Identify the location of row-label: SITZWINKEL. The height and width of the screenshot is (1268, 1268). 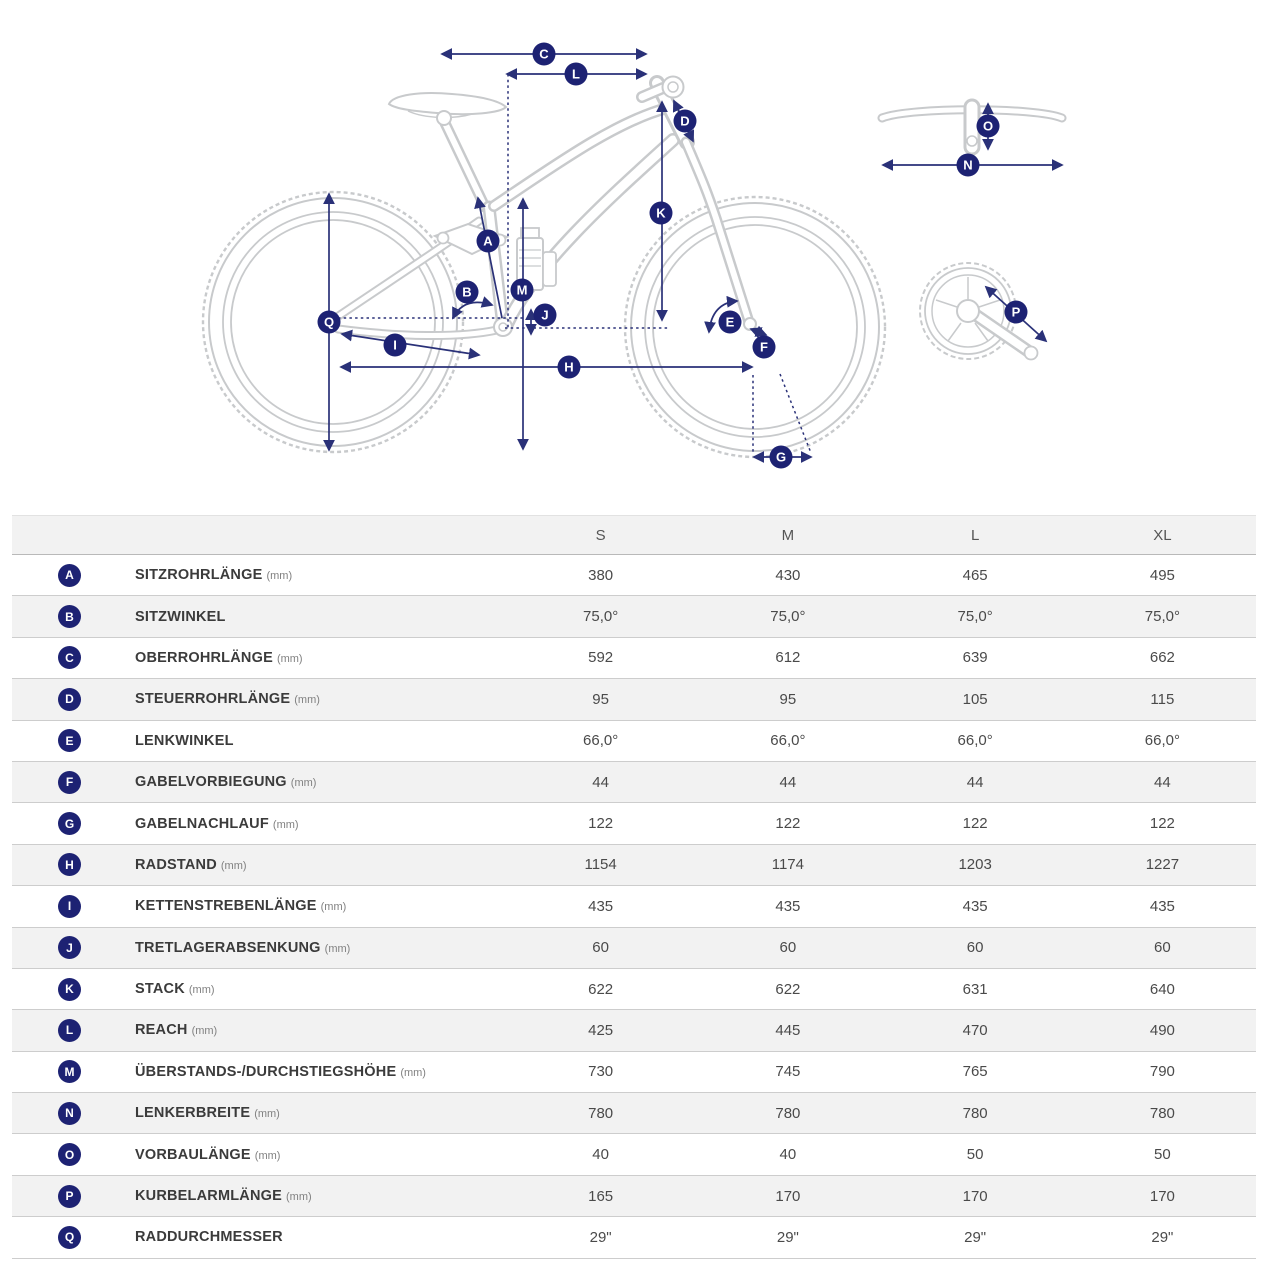
(180, 616).